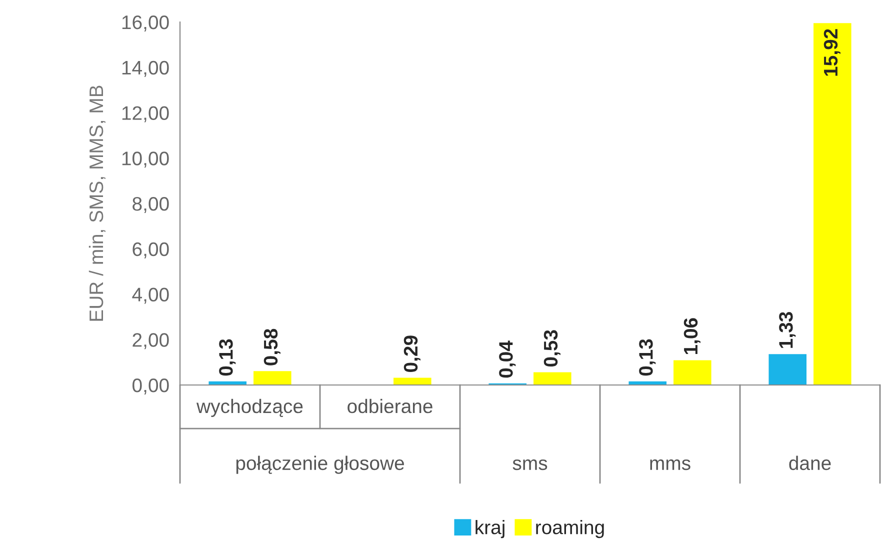  What do you see at coordinates (832, 52) in the screenshot?
I see `data-label: 15,92` at bounding box center [832, 52].